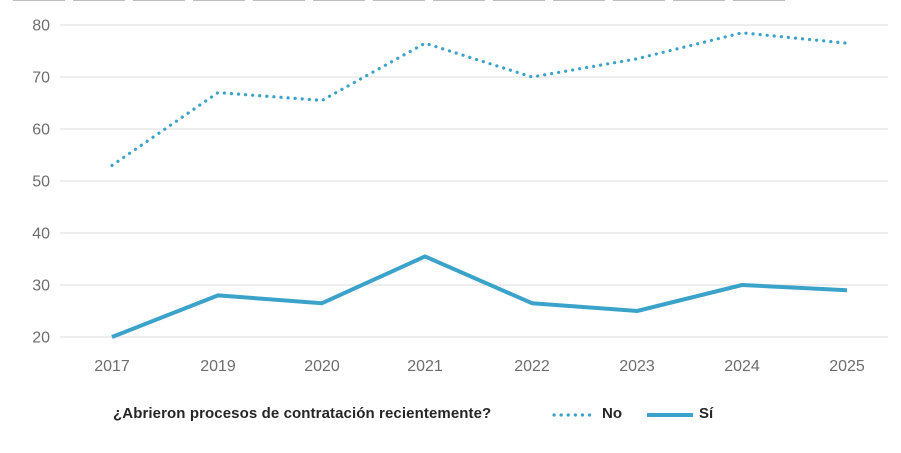 The width and height of the screenshot is (901, 453). I want to click on x-tick-label: 2017, so click(112, 366).